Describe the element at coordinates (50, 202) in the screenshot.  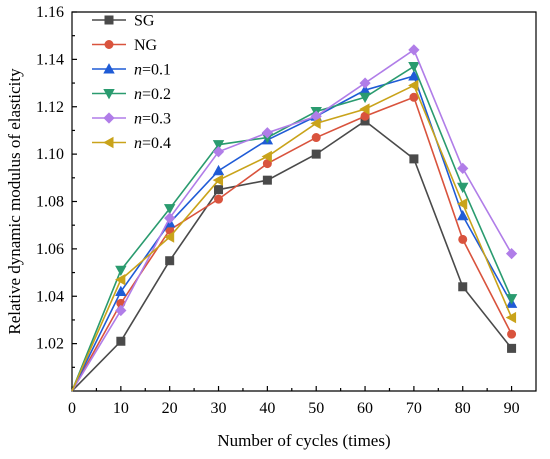
I see `y-tick-label: 1.08` at that location.